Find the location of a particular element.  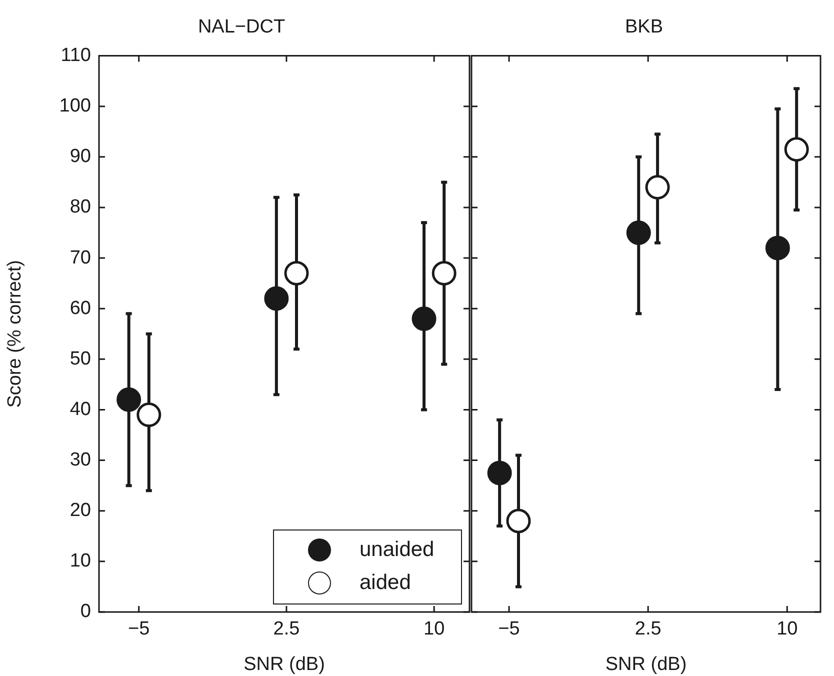

y-tick-label: 40 is located at coordinates (80, 409).